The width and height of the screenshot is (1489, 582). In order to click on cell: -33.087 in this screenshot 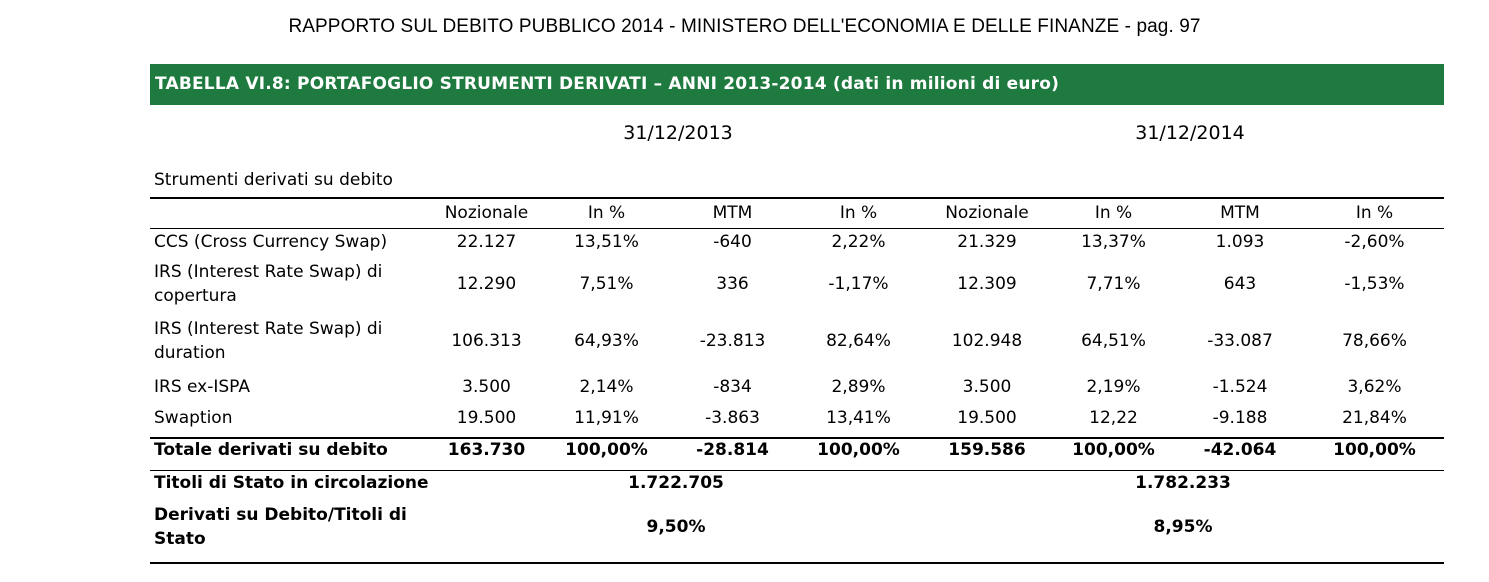, I will do `click(1240, 341)`.